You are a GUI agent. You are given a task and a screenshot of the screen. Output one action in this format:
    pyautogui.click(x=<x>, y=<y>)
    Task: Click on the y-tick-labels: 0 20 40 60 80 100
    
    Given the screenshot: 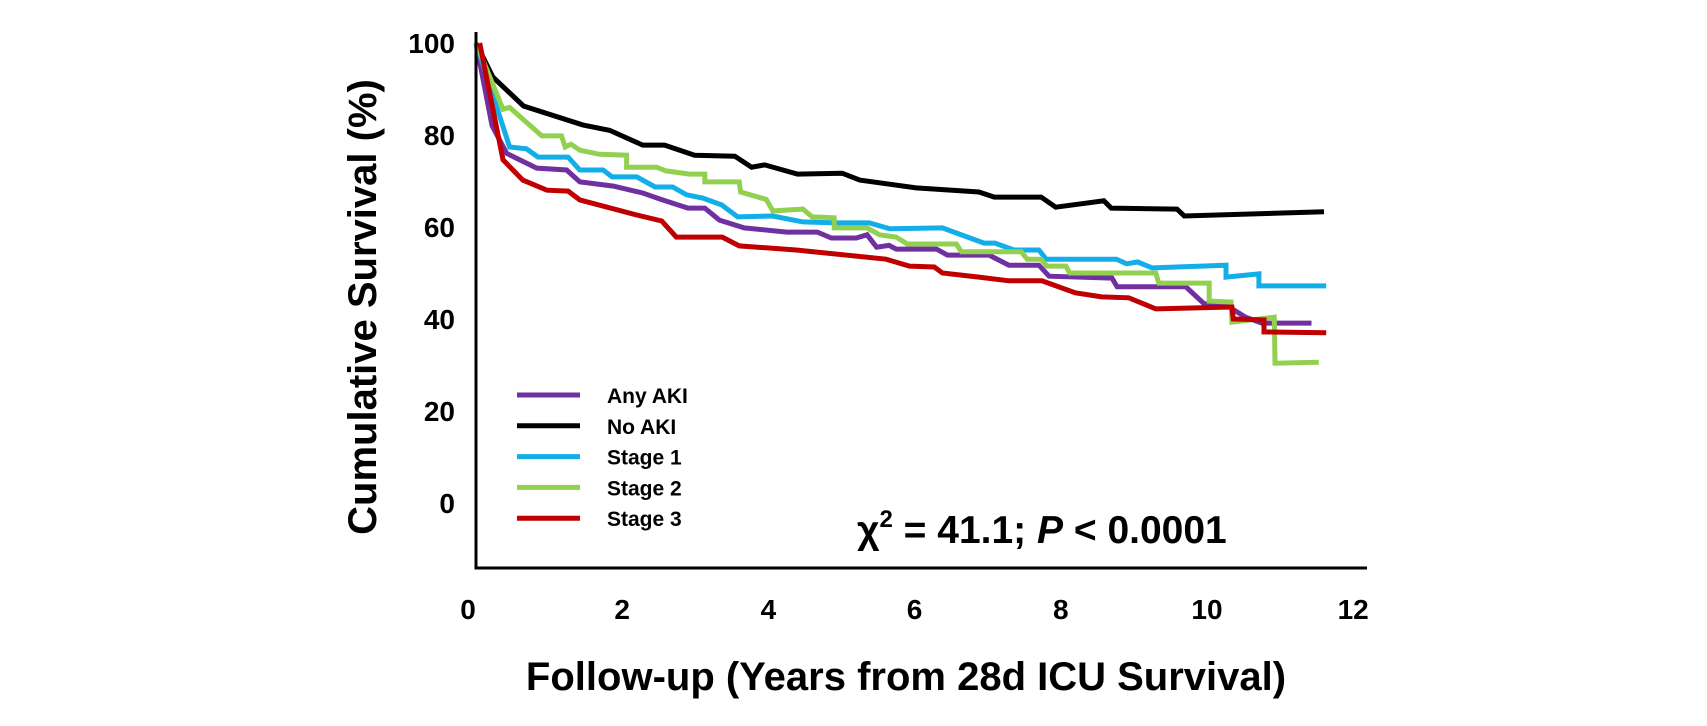 What is the action you would take?
    pyautogui.click(x=431, y=273)
    